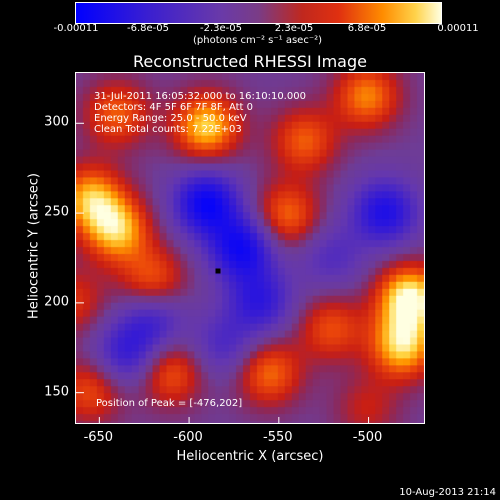 The height and width of the screenshot is (500, 500). What do you see at coordinates (56, 302) in the screenshot?
I see `y-tick-label: 200` at bounding box center [56, 302].